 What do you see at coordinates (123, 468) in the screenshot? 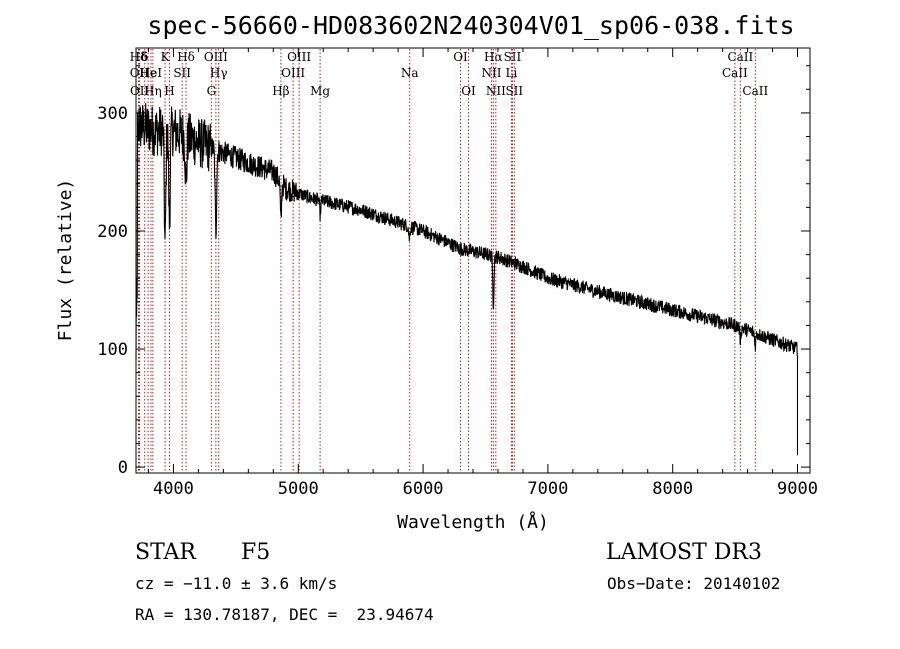
I see `y-tick-label: 0` at bounding box center [123, 468].